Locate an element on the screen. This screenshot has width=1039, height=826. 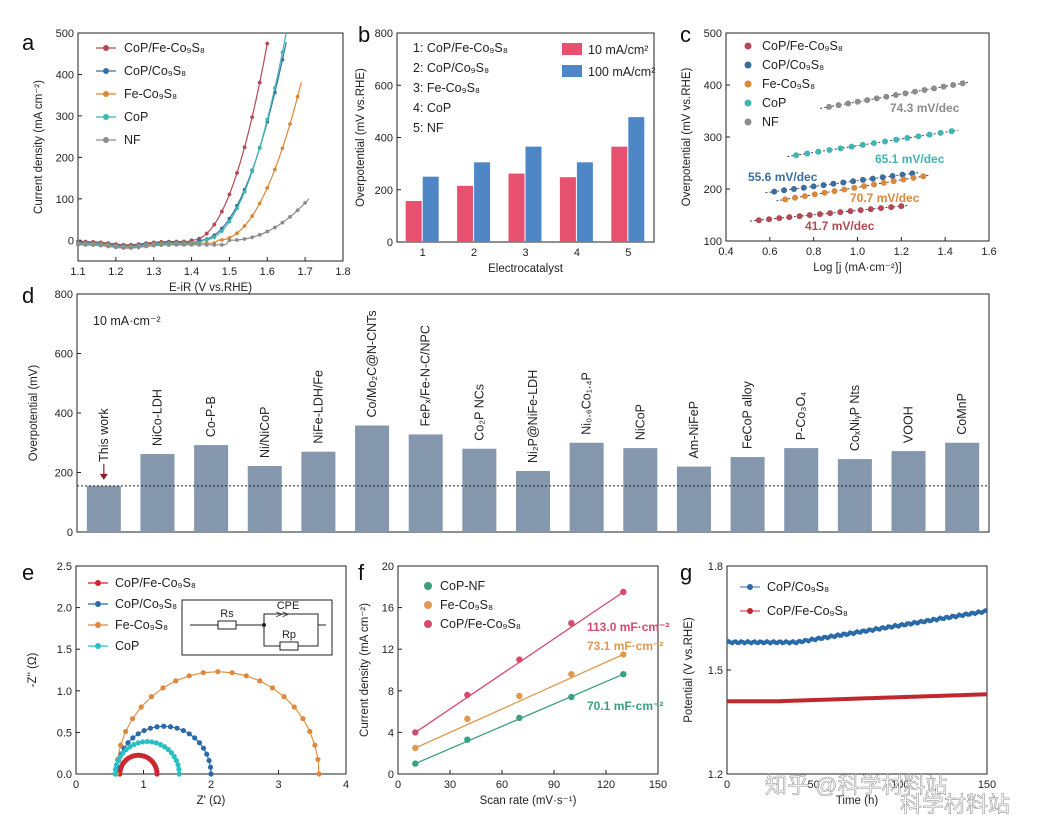
y-tick-label: 1.0 is located at coordinates (64, 692).